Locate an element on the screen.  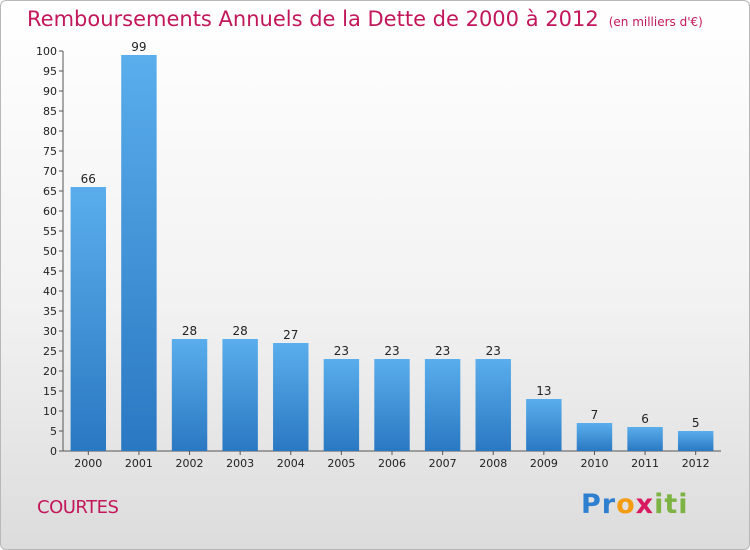
x-tick-label: 2001 is located at coordinates (139, 463).